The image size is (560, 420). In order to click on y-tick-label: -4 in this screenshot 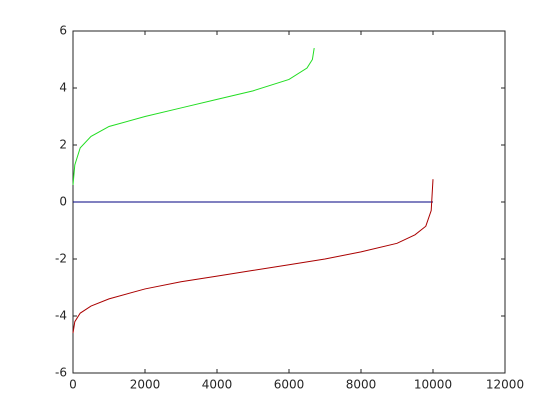, I will do `click(61, 316)`.